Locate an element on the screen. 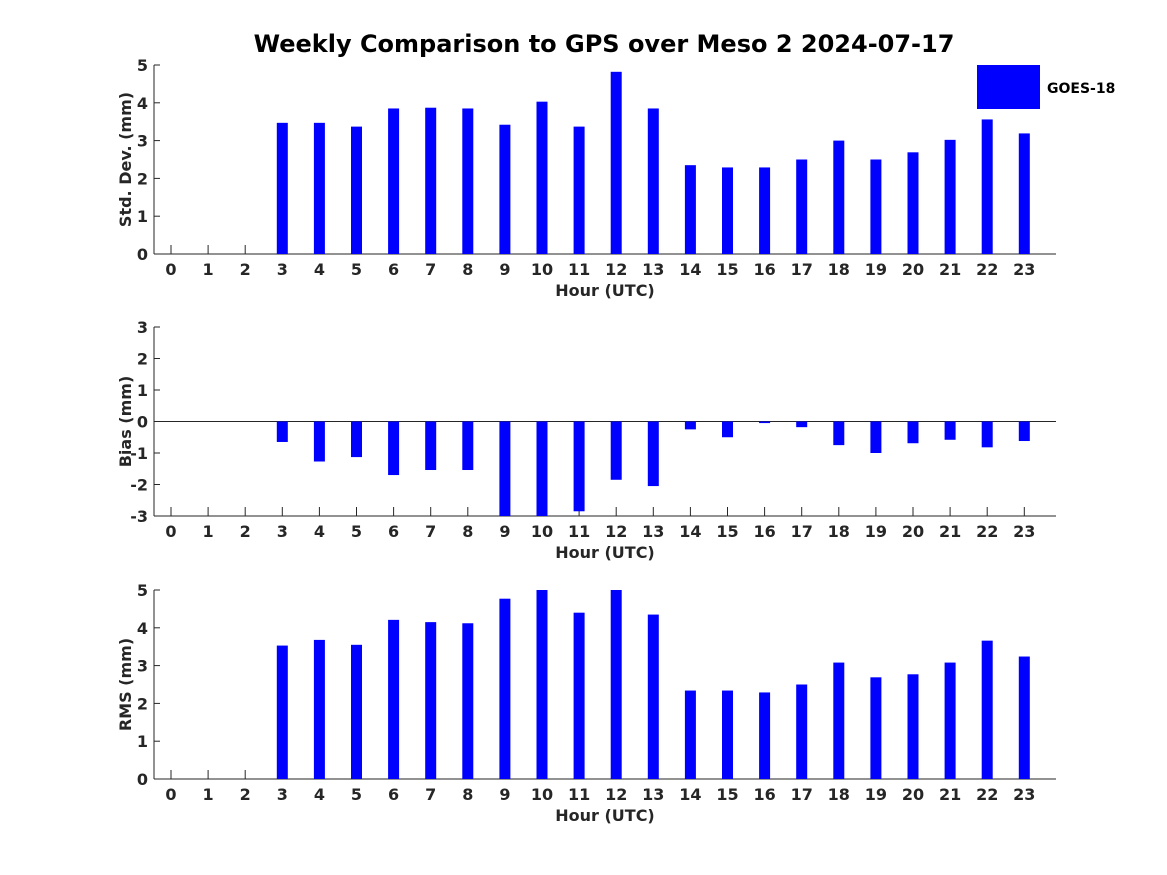 The image size is (1167, 875). x-tick-label: 18 is located at coordinates (839, 531).